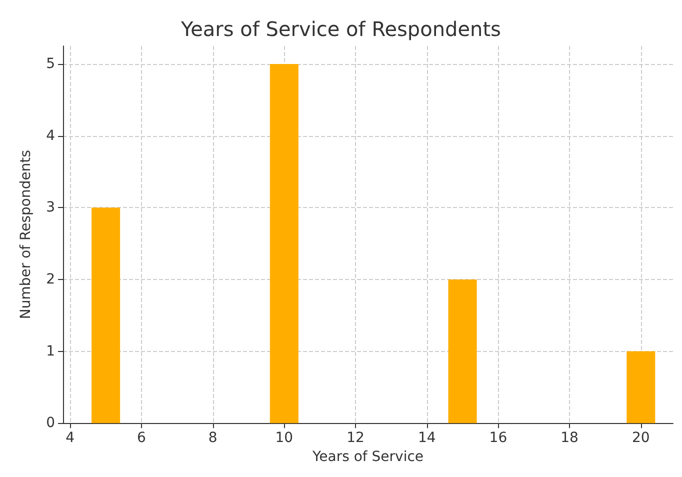  I want to click on x-tick-label: 16, so click(498, 438).